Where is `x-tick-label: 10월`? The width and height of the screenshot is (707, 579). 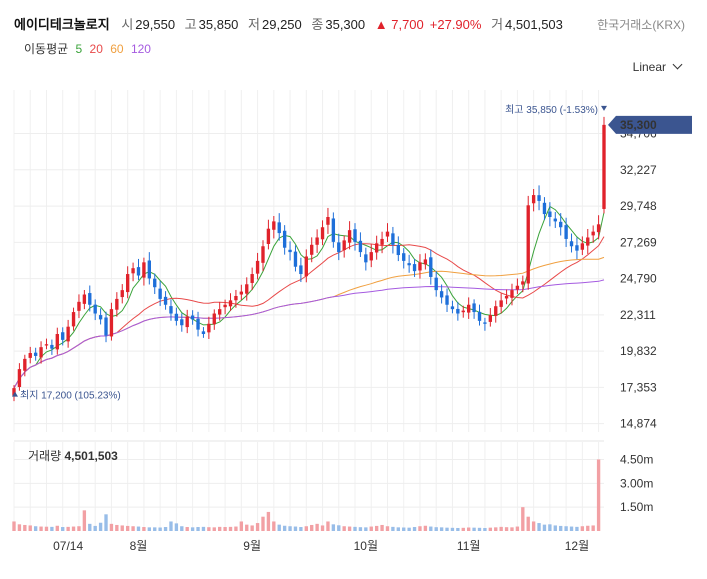
x-tick-label: 10월 is located at coordinates (366, 546).